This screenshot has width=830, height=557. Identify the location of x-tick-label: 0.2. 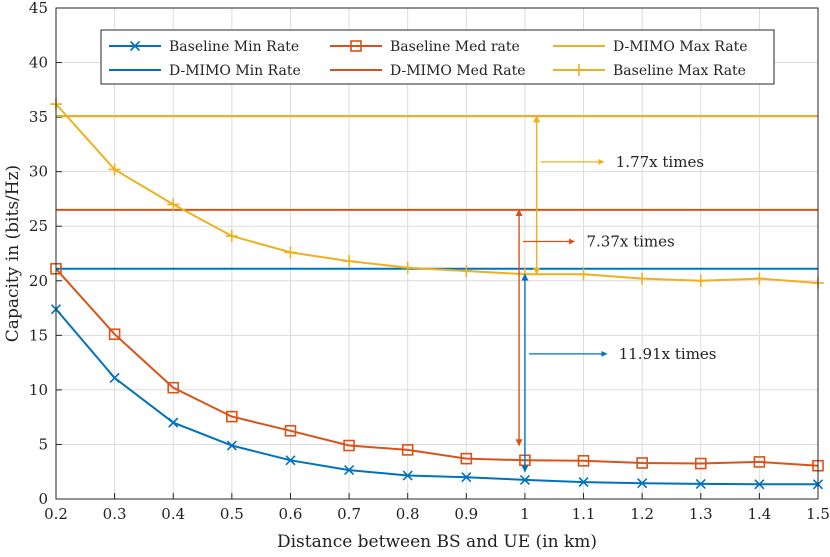
(56, 514).